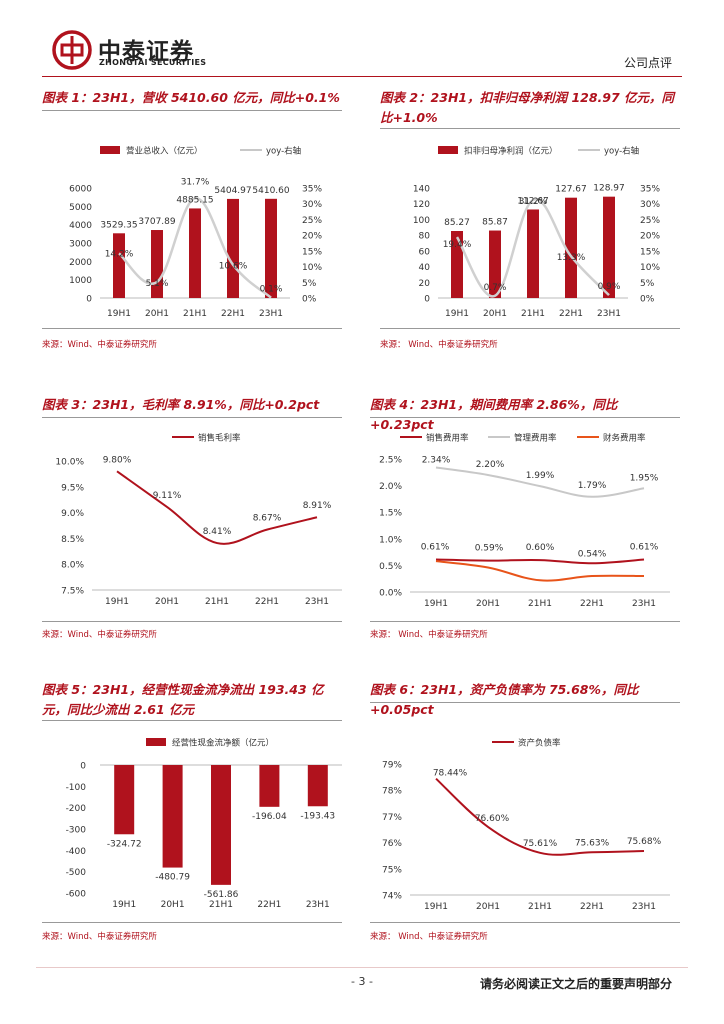  What do you see at coordinates (624, 438) in the screenshot?
I see `legend-label: 财务费用率` at bounding box center [624, 438].